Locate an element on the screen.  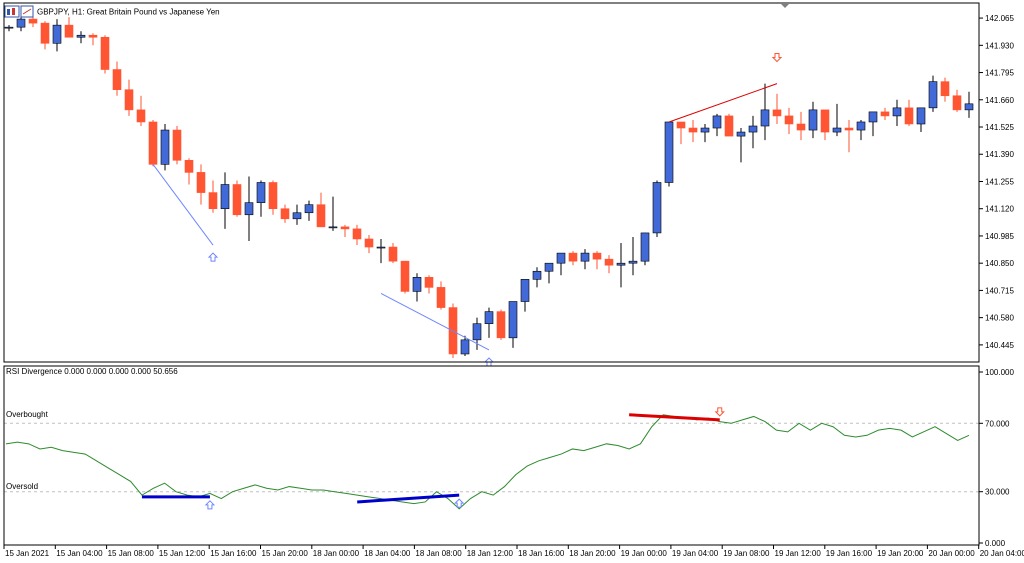
time-tick-label: 18 Jan 00:00 is located at coordinates (336, 553).